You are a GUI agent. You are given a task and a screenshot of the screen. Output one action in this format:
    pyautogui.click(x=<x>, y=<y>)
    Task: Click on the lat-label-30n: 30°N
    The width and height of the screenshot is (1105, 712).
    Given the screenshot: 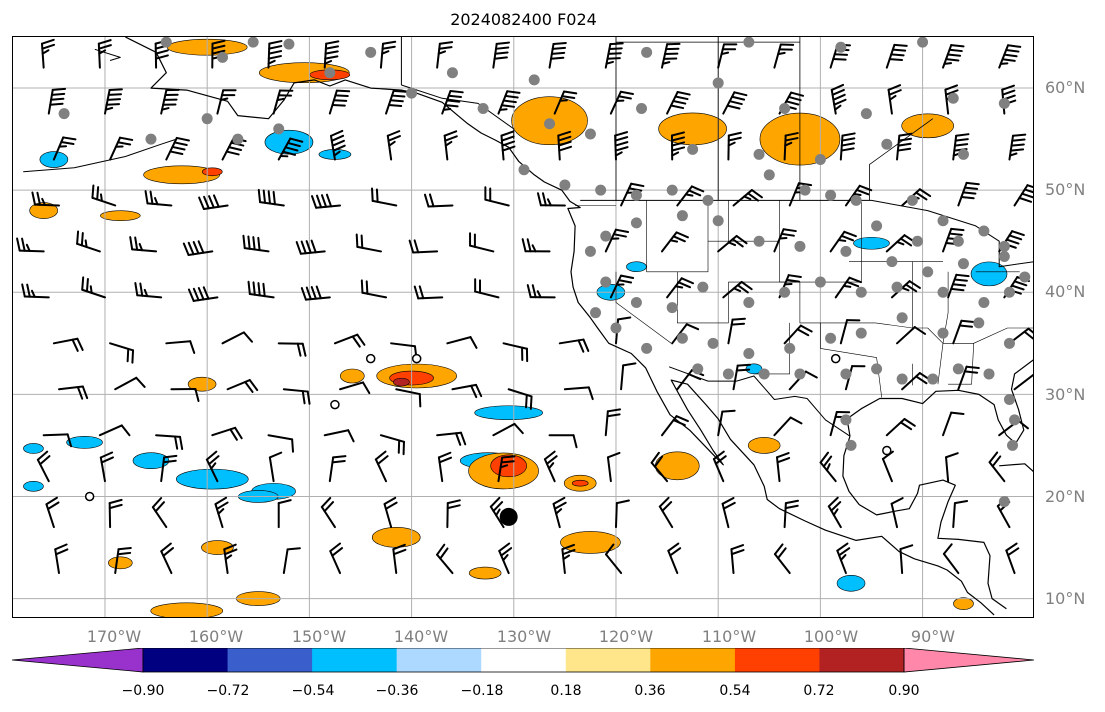 What is the action you would take?
    pyautogui.click(x=1065, y=394)
    